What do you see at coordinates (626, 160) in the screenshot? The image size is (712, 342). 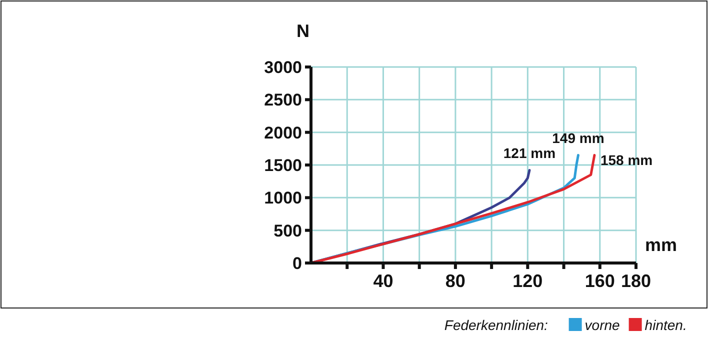 I see `annotation: 158 mm` at bounding box center [626, 160].